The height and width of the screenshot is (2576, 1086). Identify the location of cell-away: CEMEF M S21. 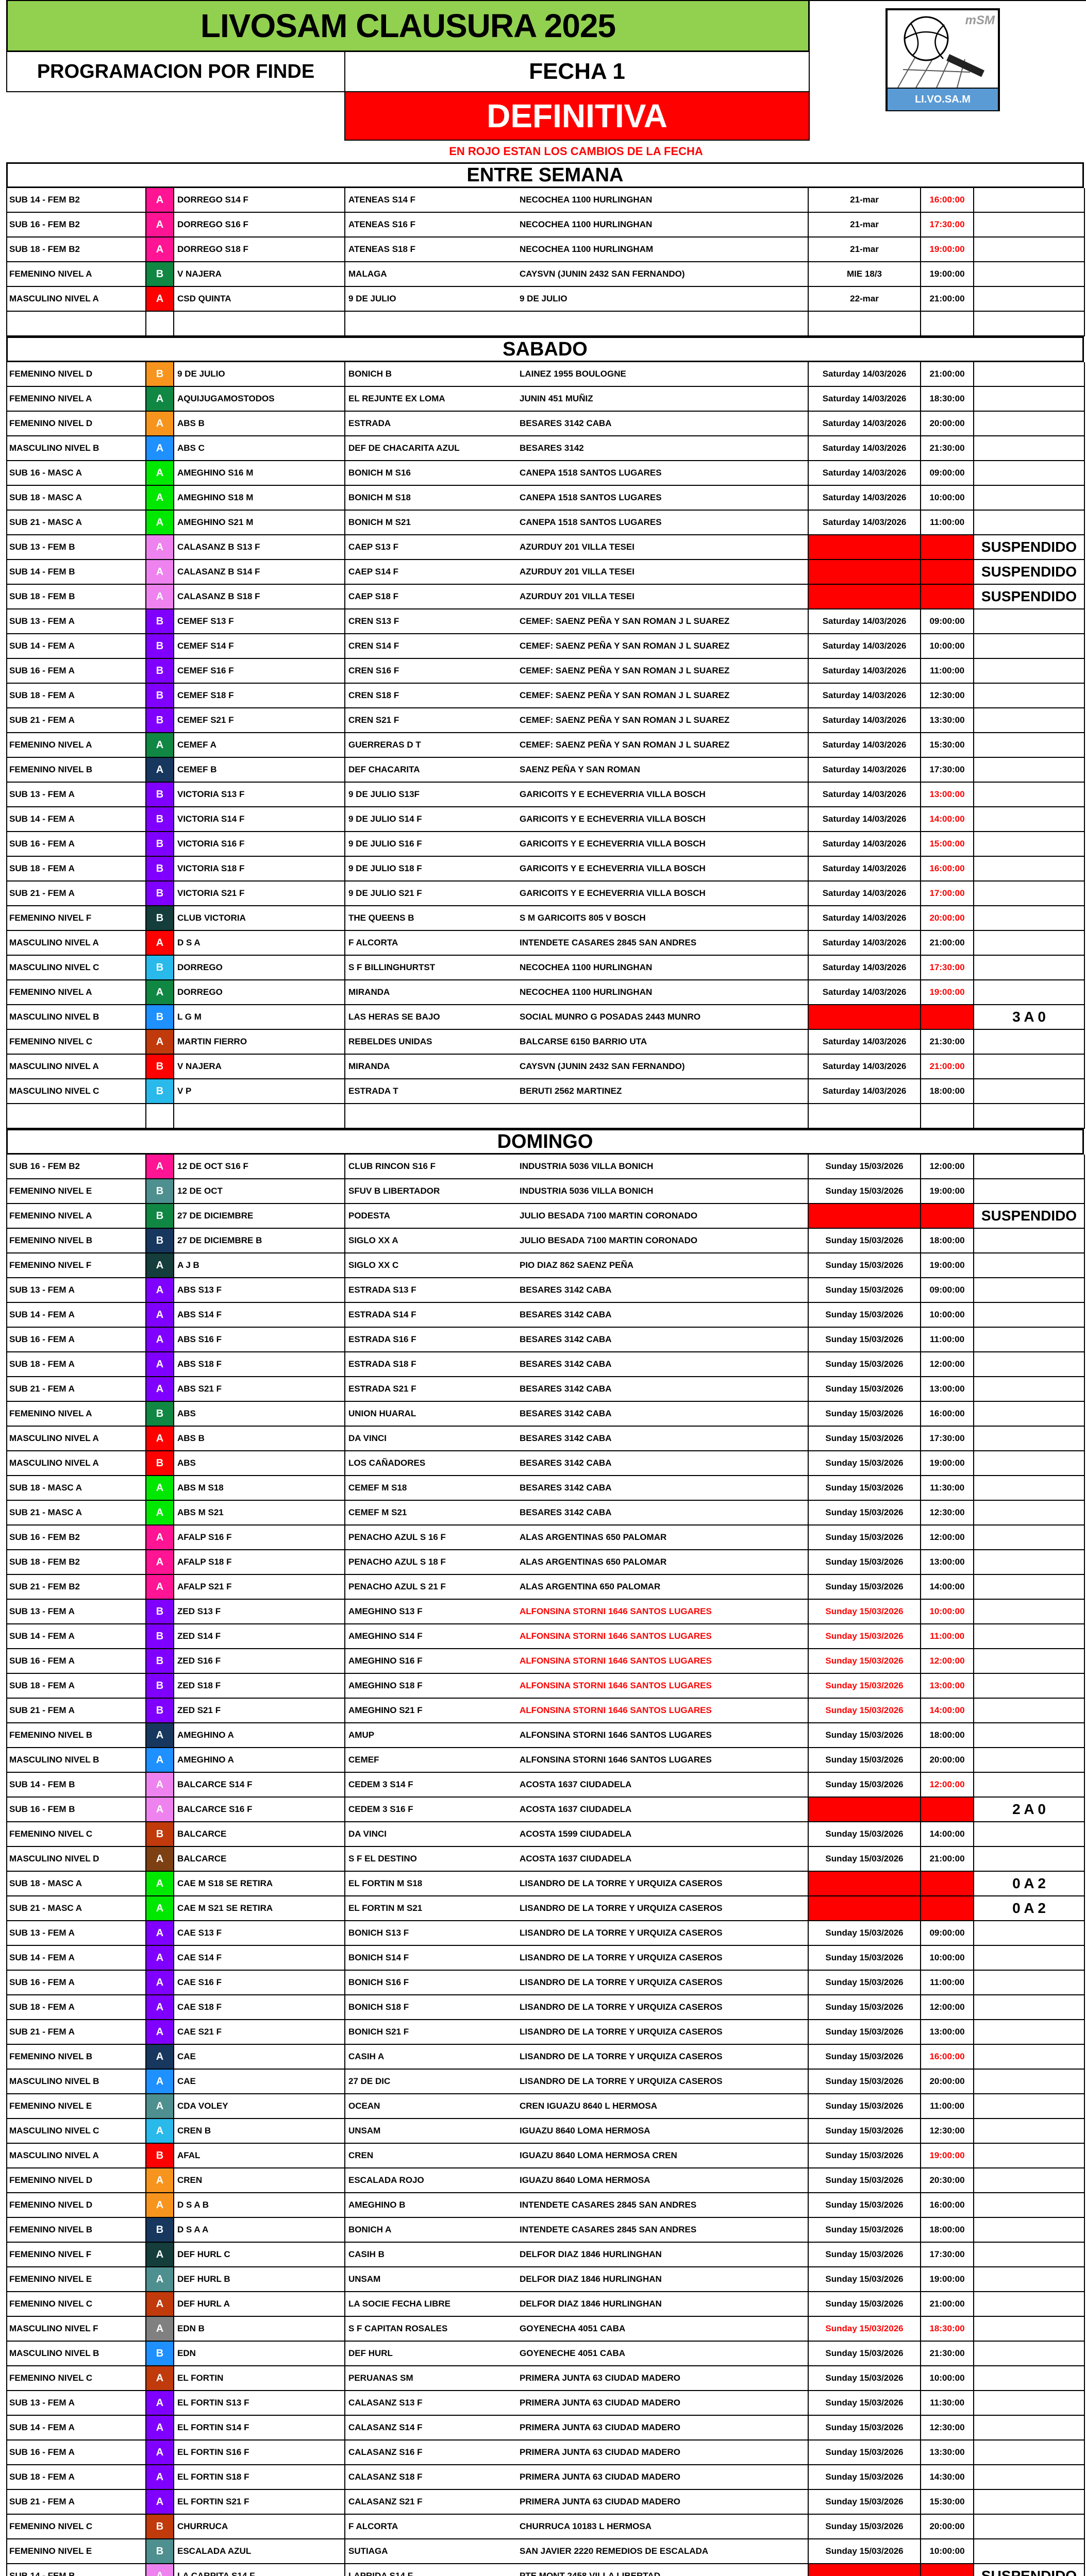
(378, 1512).